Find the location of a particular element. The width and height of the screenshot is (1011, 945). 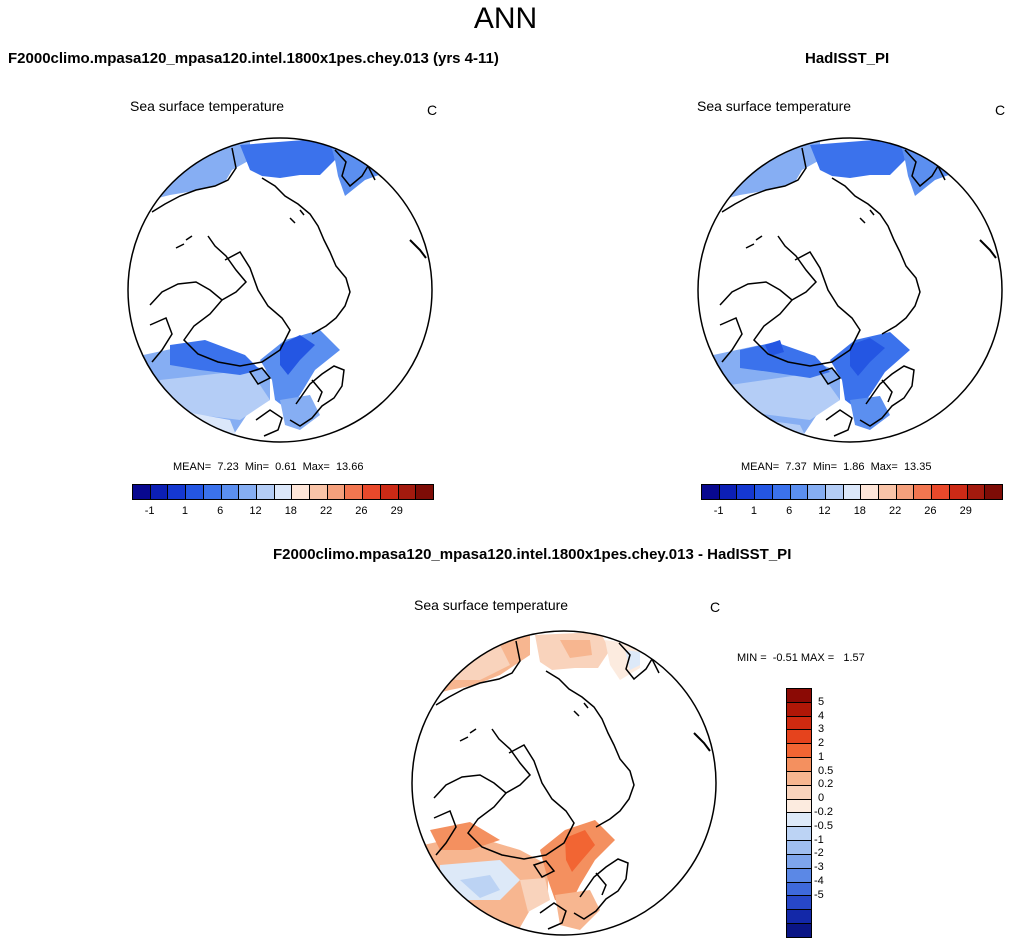

diff-colorbar-tick-label: 5 is located at coordinates (821, 701).